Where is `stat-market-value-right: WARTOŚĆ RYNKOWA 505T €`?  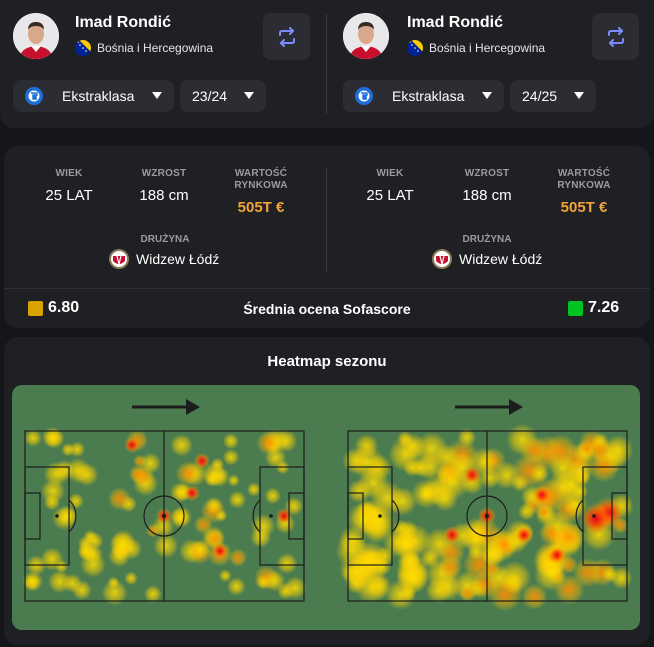 stat-market-value-right: WARTOŚĆ RYNKOWA 505T € is located at coordinates (584, 192).